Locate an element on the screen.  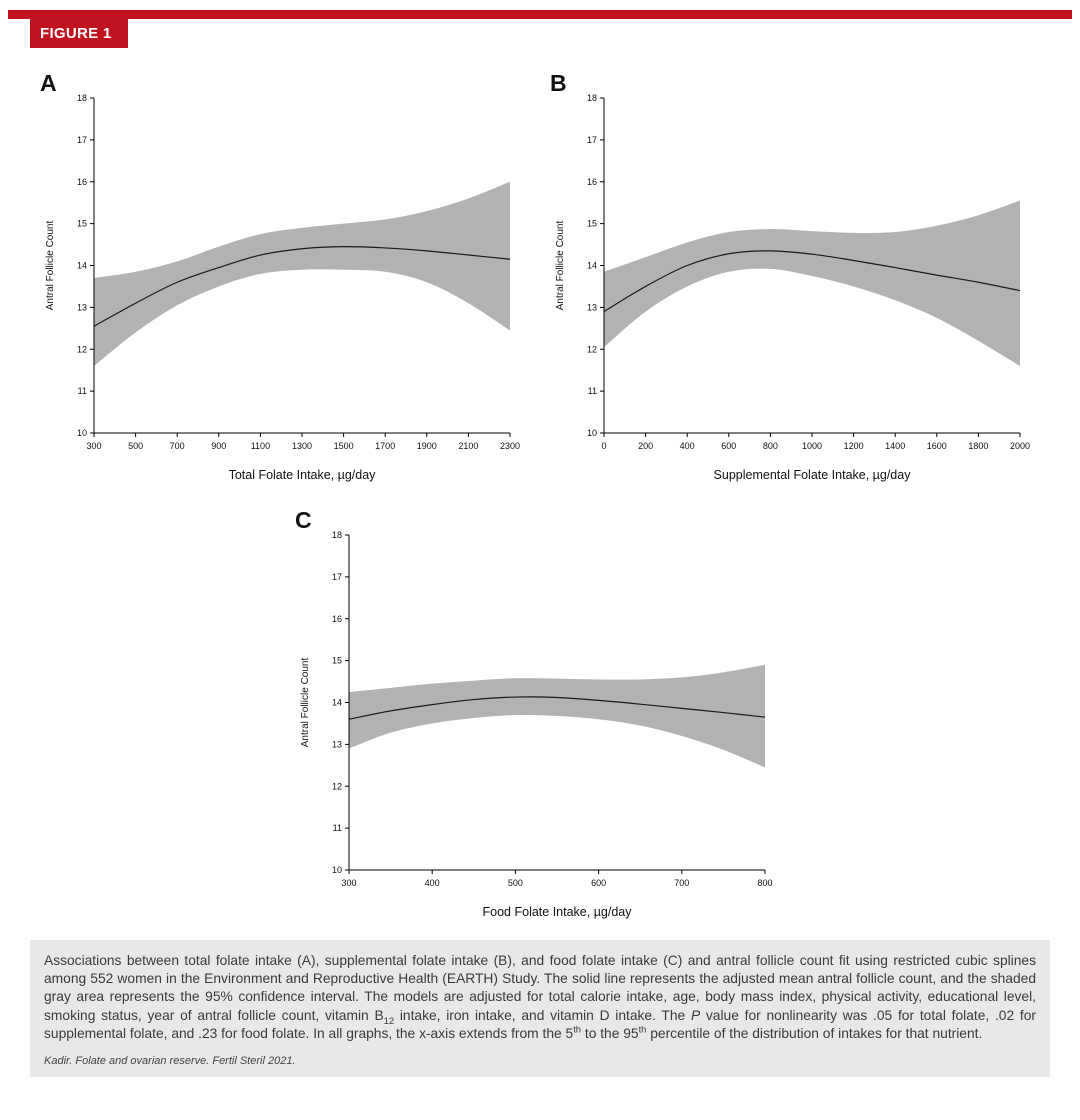
panel-letter-b: B is located at coordinates (558, 83).